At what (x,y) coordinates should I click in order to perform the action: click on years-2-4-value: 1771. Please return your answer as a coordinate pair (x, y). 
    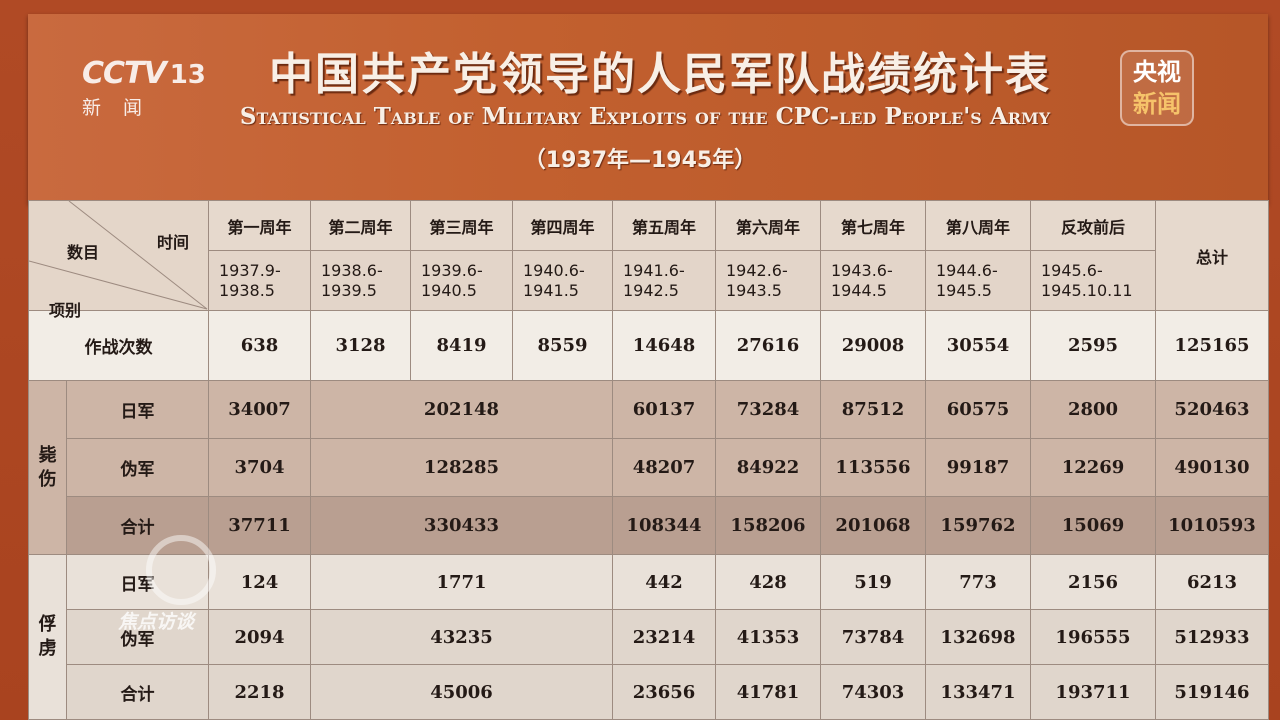
    Looking at the image, I should click on (461, 582).